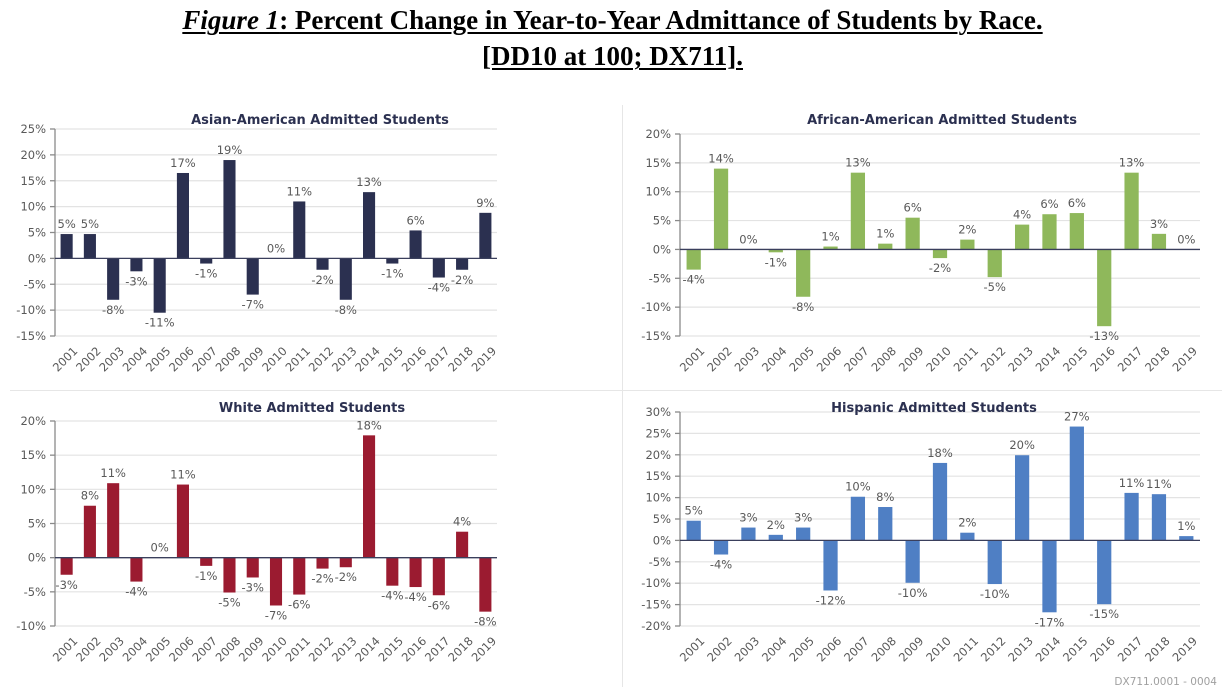 The height and width of the screenshot is (692, 1225). What do you see at coordinates (438, 268) in the screenshot?
I see `bar-2017` at bounding box center [438, 268].